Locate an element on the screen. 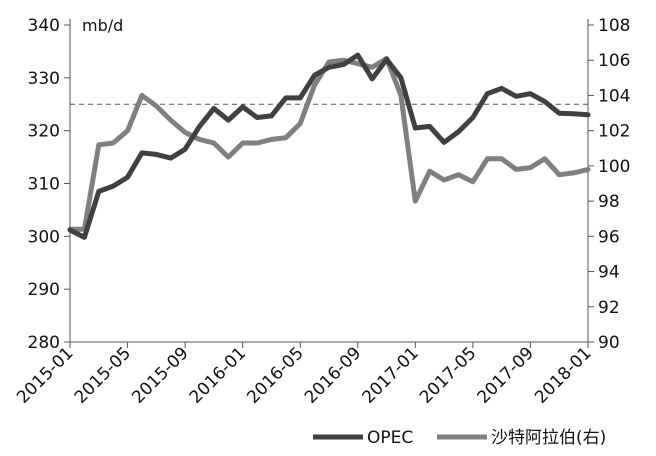  unit-label: mb/d is located at coordinates (102, 25).